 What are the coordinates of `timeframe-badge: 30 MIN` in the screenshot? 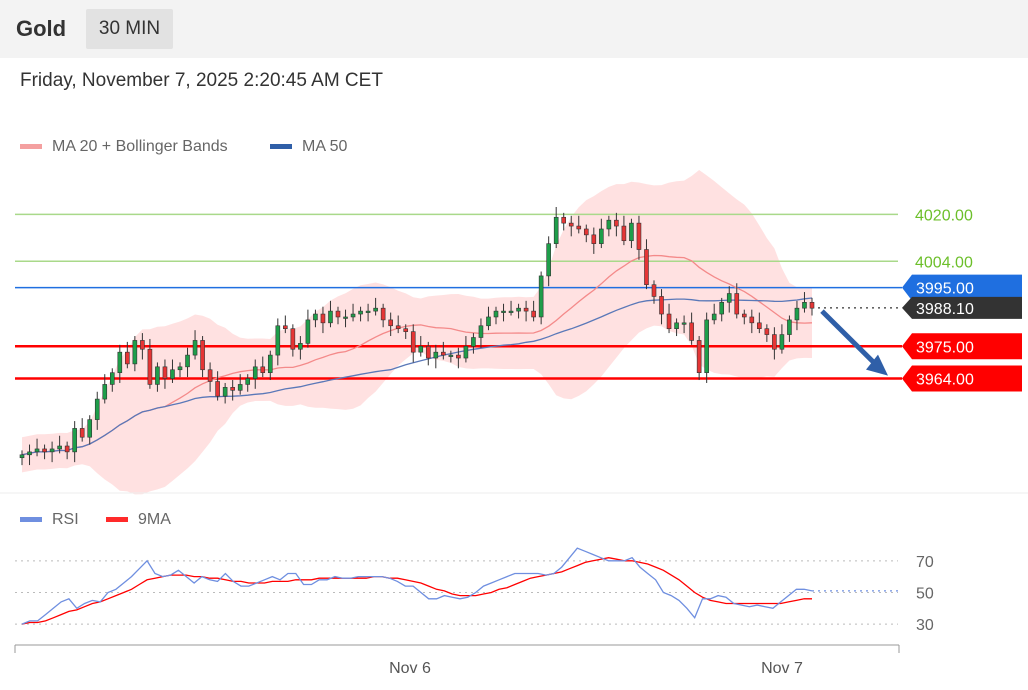 It's located at (129, 29).